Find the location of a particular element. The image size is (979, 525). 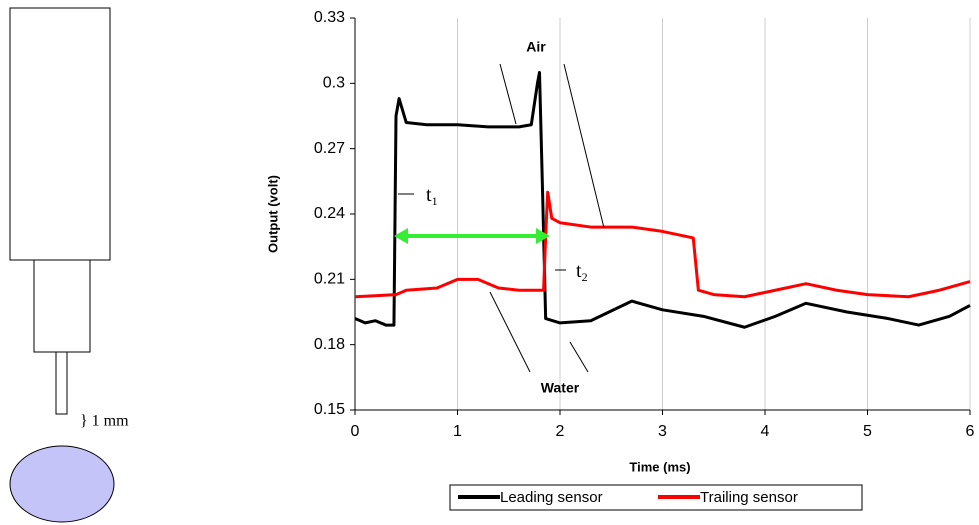

droplet is located at coordinates (62, 484).